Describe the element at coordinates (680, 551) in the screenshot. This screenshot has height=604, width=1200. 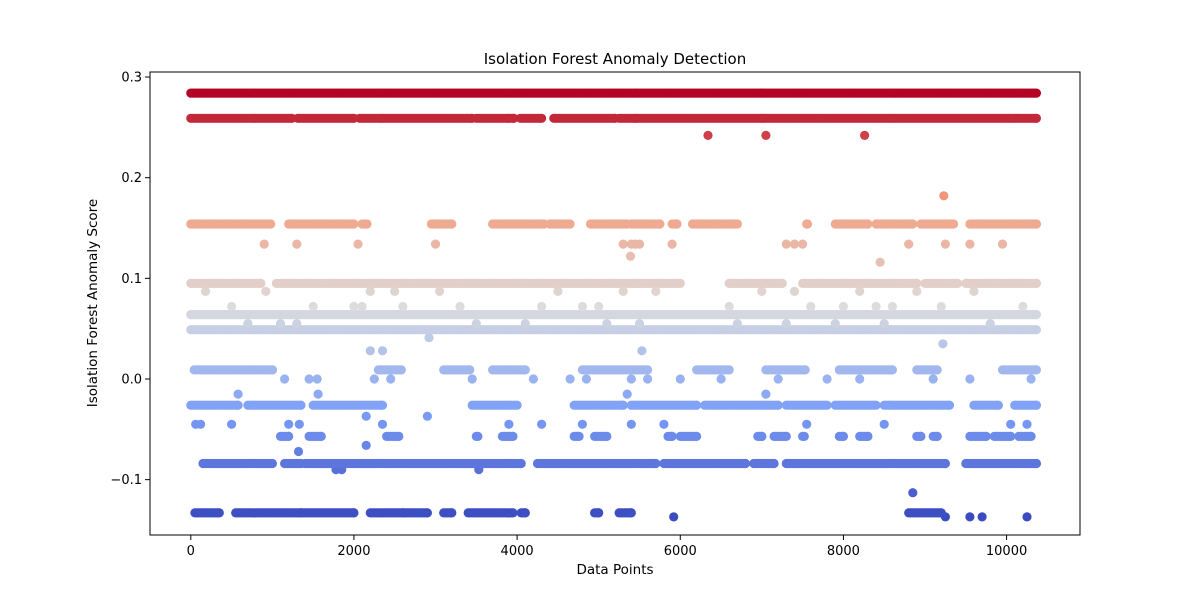
I see `x-tick-label: 6000` at that location.